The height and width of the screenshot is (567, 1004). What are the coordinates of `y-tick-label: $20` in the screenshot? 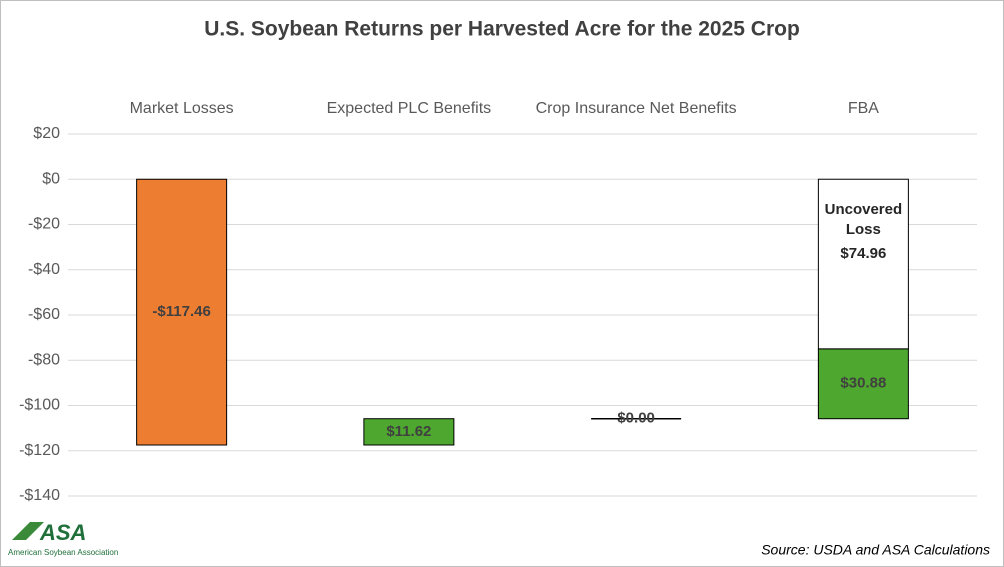 It's located at (46, 133).